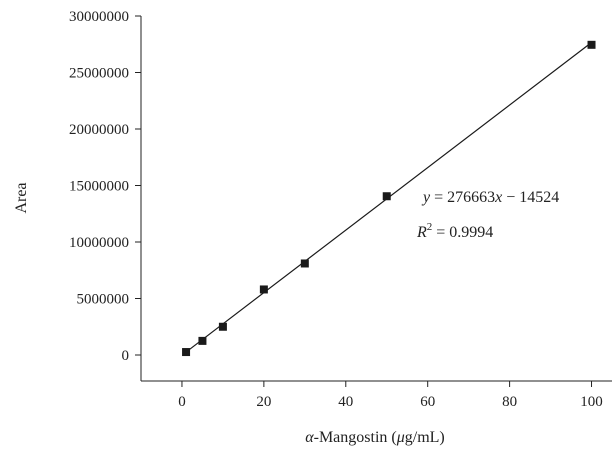 The image size is (612, 451). What do you see at coordinates (99, 74) in the screenshot?
I see `y-tick-label: 25000000` at bounding box center [99, 74].